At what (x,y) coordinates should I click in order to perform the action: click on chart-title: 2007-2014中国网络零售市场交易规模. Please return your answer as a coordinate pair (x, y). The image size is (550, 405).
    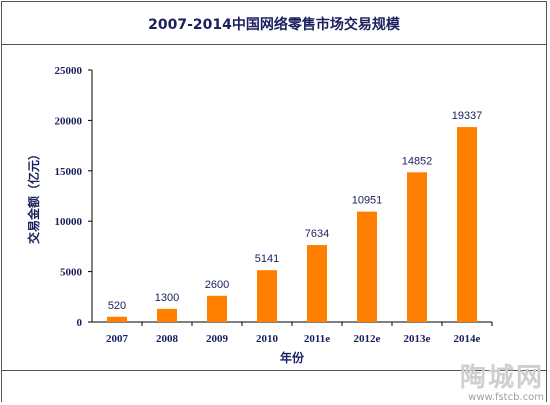
    Looking at the image, I should click on (274, 25).